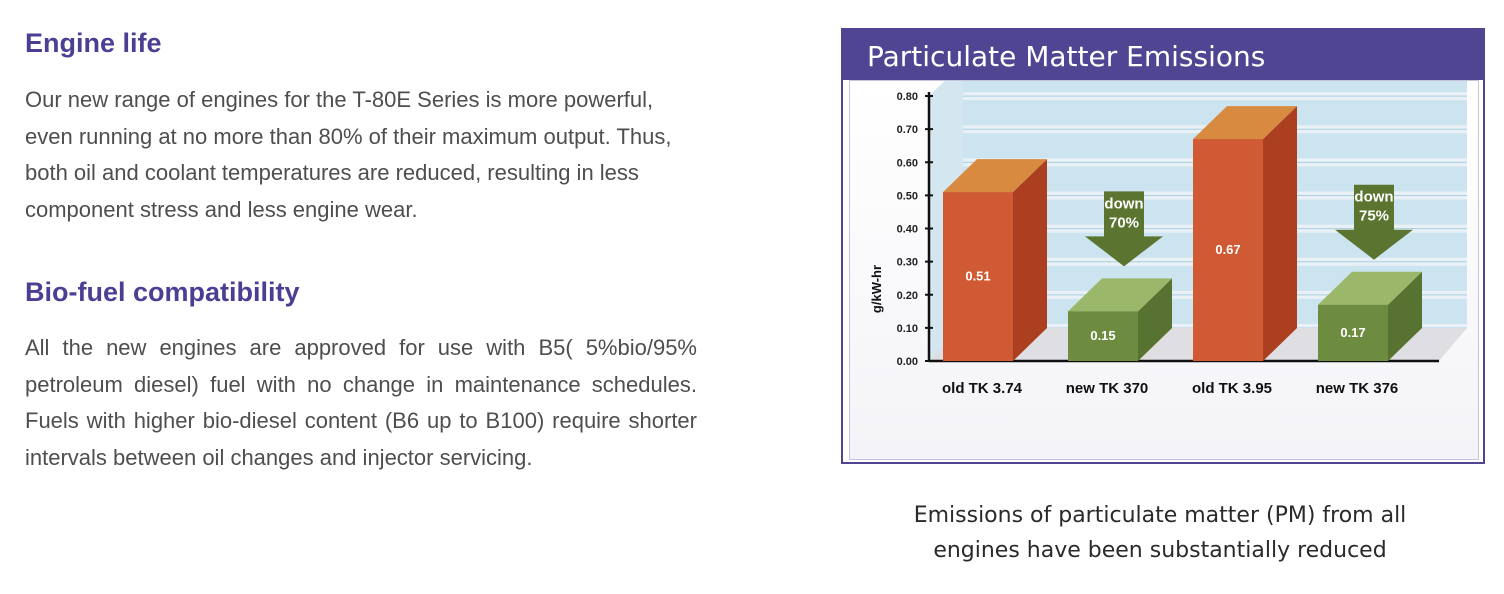 Image resolution: width=1504 pixels, height=594 pixels. I want to click on chart-header: Particulate Matter Emissions, so click(1163, 55).